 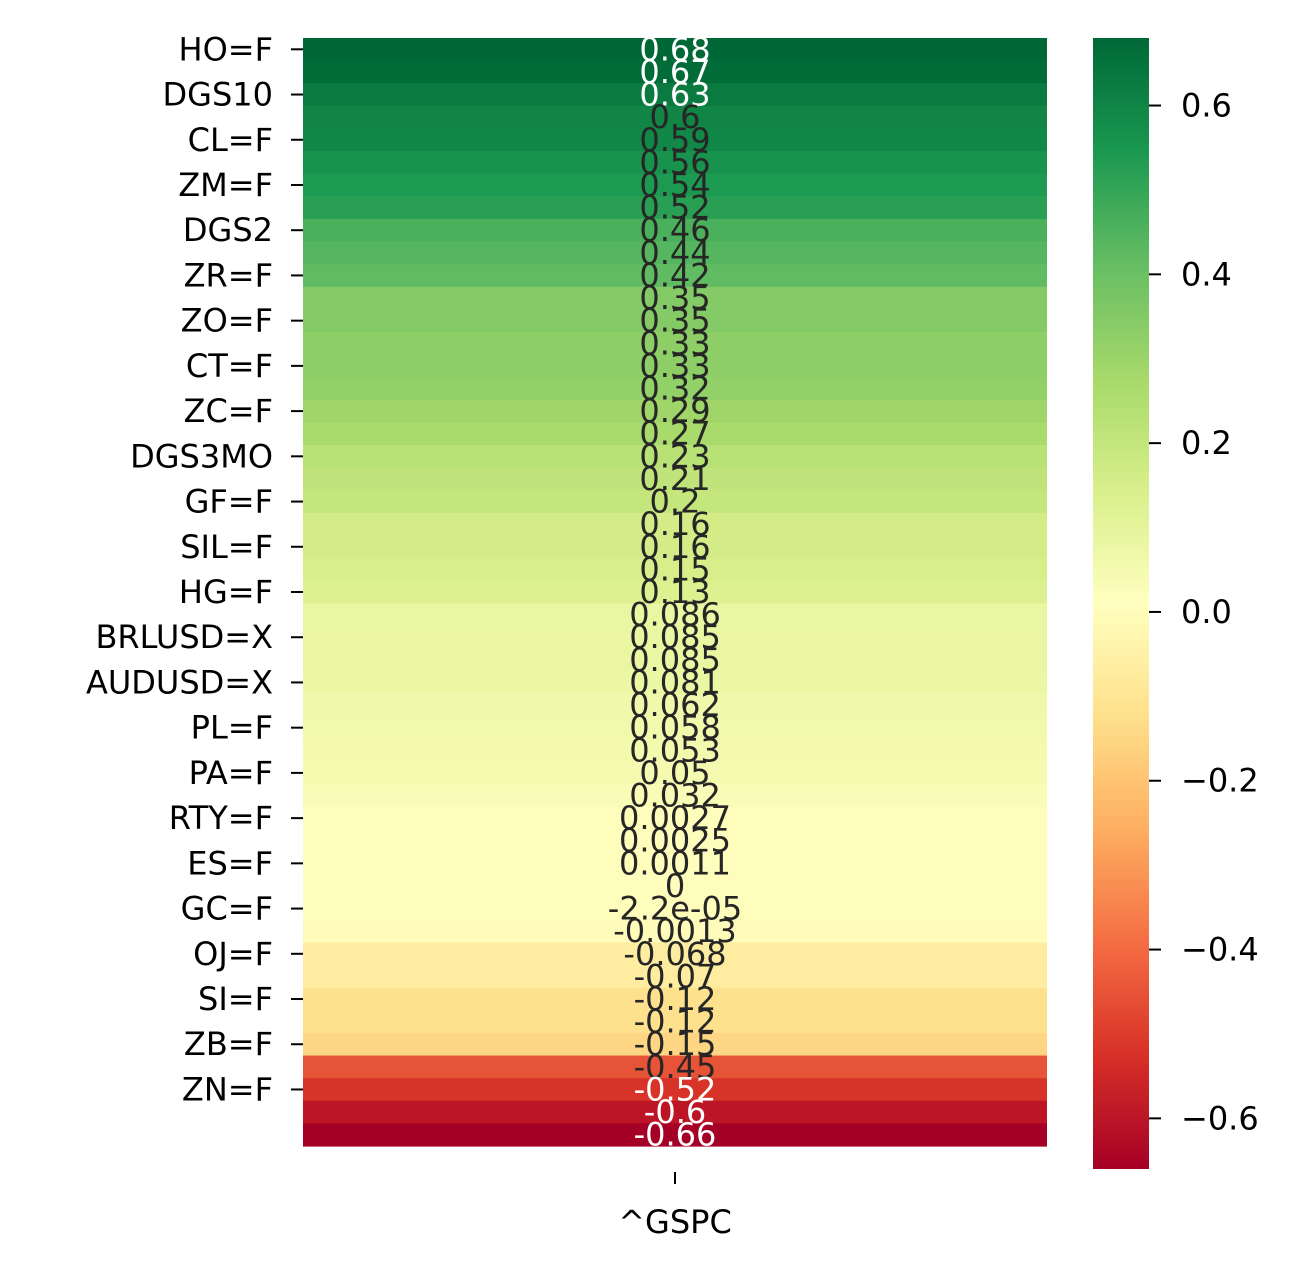 I want to click on cell-annotation: 0.46, so click(x=674, y=230).